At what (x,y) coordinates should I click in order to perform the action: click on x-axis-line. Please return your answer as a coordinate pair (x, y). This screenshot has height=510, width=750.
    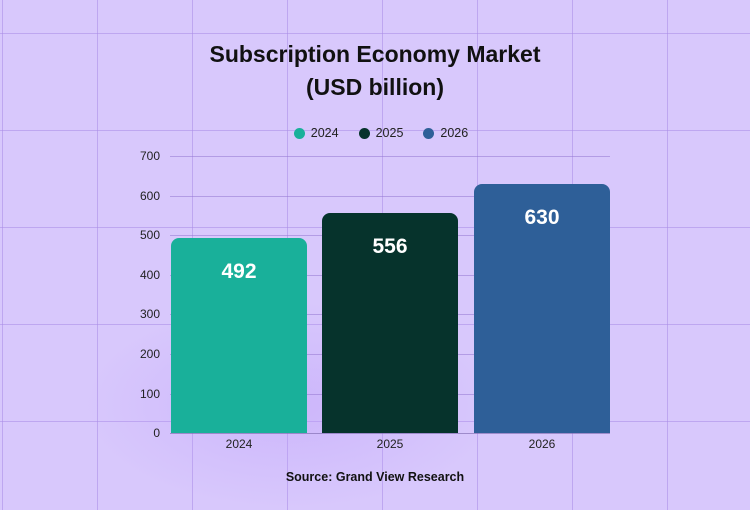
    Looking at the image, I should click on (390, 433).